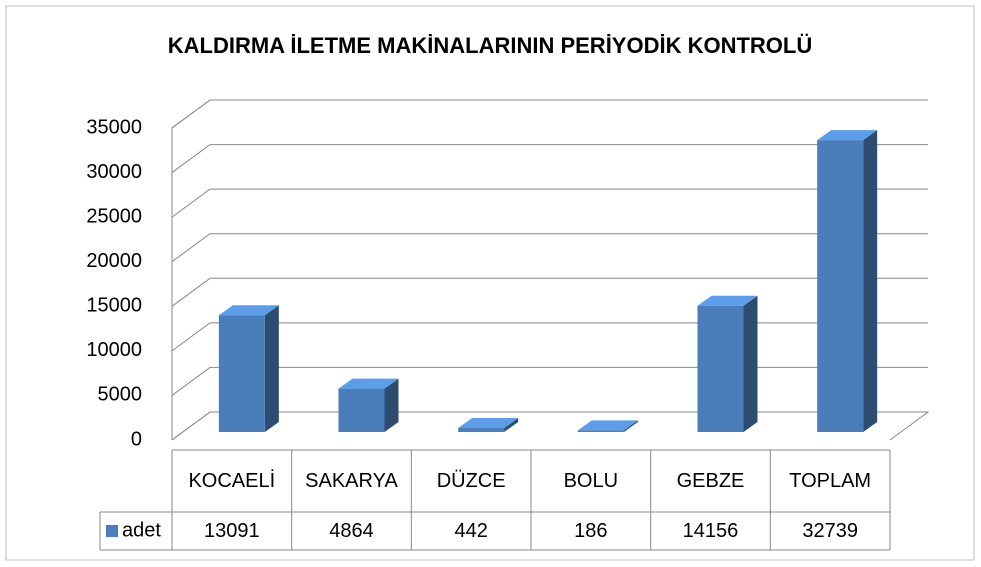 This screenshot has width=981, height=567. What do you see at coordinates (471, 480) in the screenshot?
I see `x-tick-label: DÜZCE` at bounding box center [471, 480].